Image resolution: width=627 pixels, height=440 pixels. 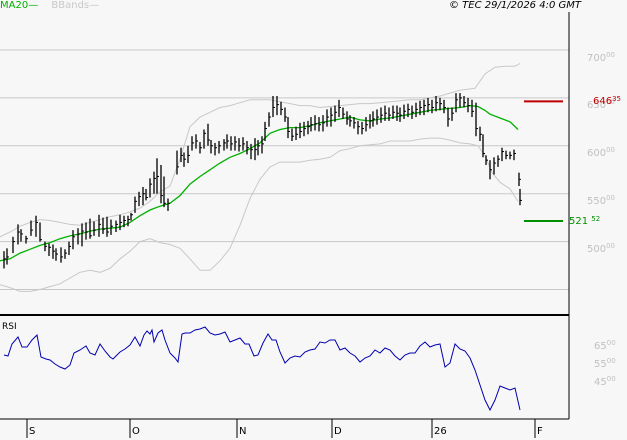 What do you see at coordinates (605, 345) in the screenshot?
I see `rsi-axis-label-65: 6500` at bounding box center [605, 345].